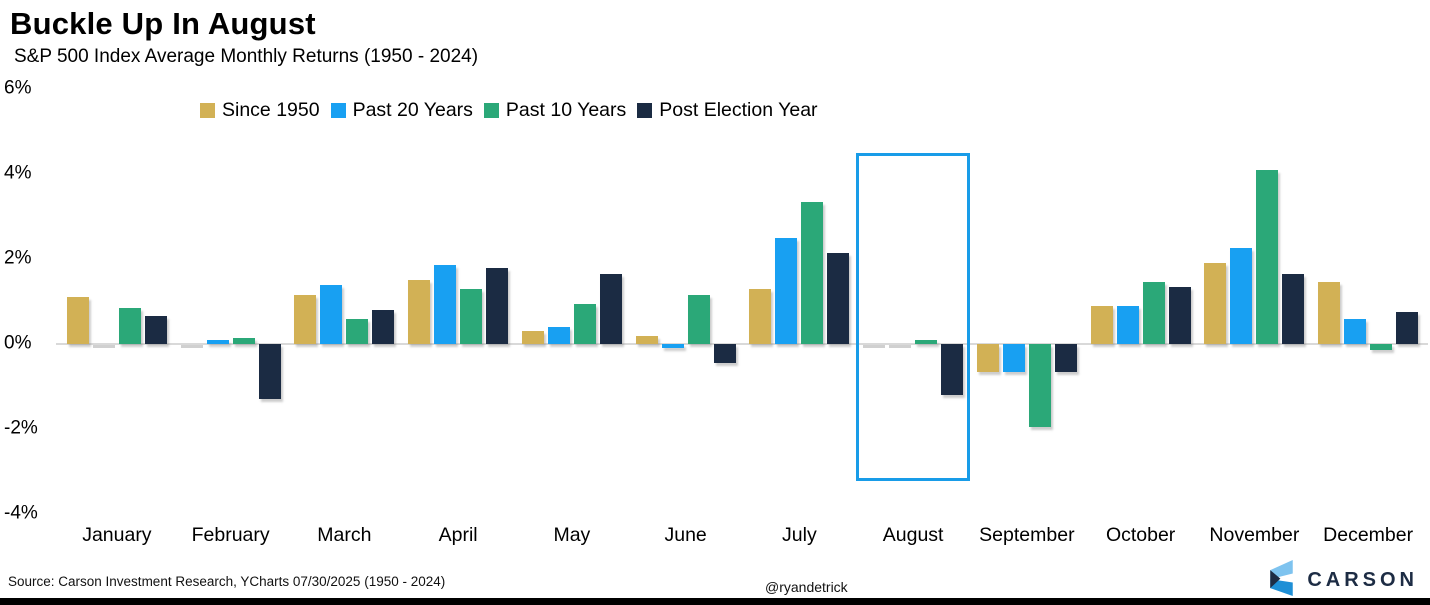  I want to click on legend-label: Past 20 Years, so click(412, 110).